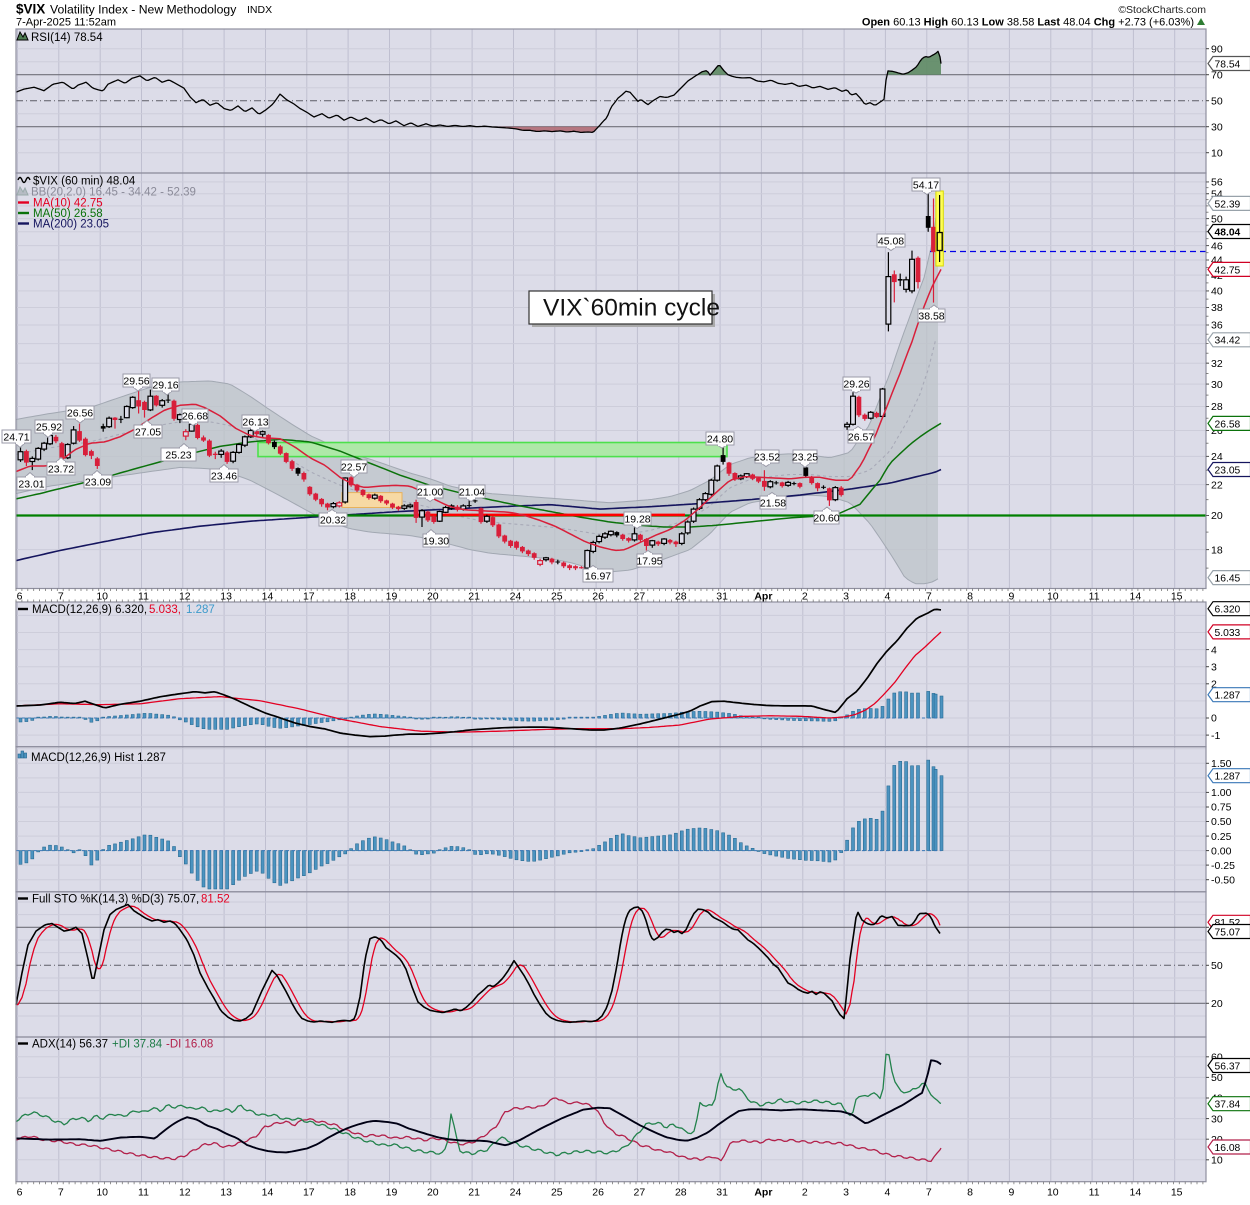 This screenshot has height=1205, width=1250. I want to click on svg-text: 60, so click(1217, 1058).